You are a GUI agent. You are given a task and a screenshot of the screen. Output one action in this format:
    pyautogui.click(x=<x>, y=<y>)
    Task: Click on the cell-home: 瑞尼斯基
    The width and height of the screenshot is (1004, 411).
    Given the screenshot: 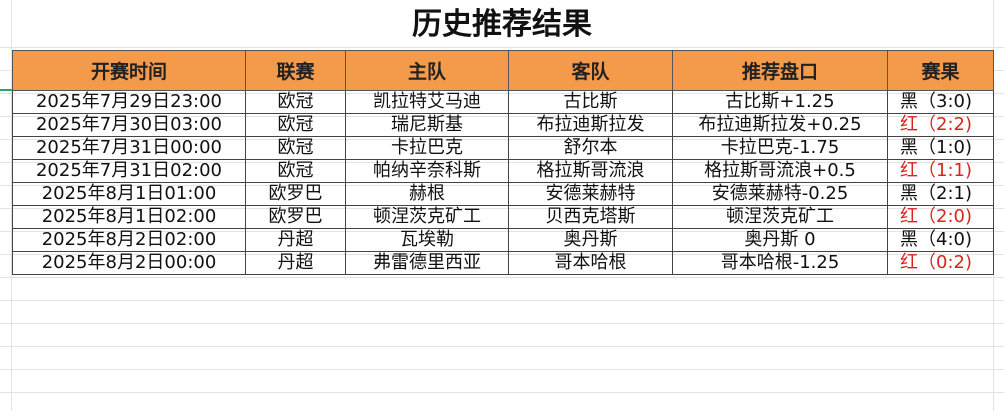 What is the action you would take?
    pyautogui.click(x=427, y=125)
    